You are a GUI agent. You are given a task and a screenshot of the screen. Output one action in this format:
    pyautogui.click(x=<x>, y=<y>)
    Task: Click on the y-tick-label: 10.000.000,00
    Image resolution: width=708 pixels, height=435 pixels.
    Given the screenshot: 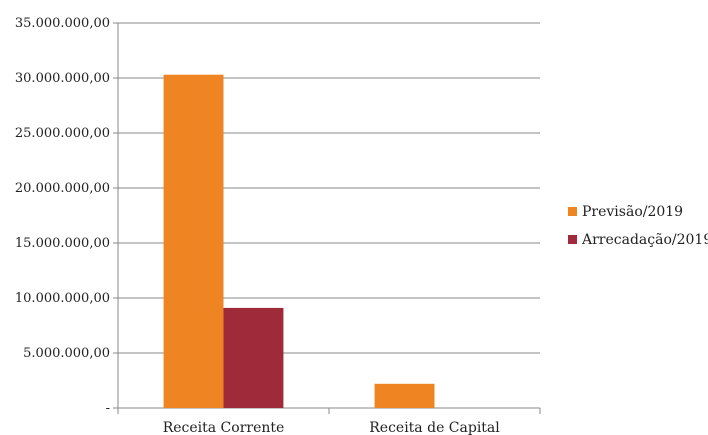 What is the action you would take?
    pyautogui.click(x=62, y=298)
    